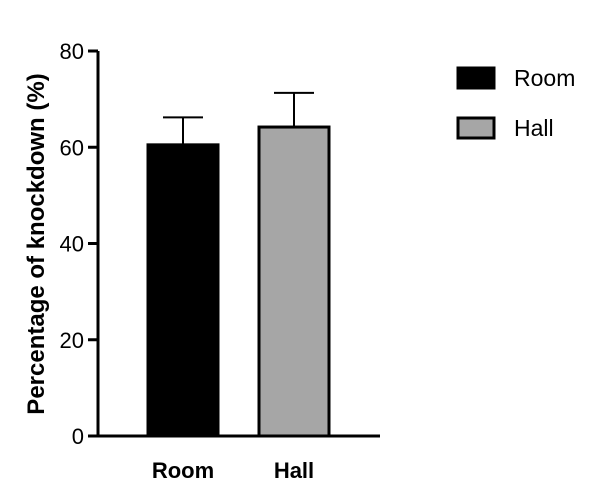 Image resolution: width=599 pixels, height=491 pixels. Describe the element at coordinates (183, 470) in the screenshot. I see `x-tick-label-room: Room` at that location.